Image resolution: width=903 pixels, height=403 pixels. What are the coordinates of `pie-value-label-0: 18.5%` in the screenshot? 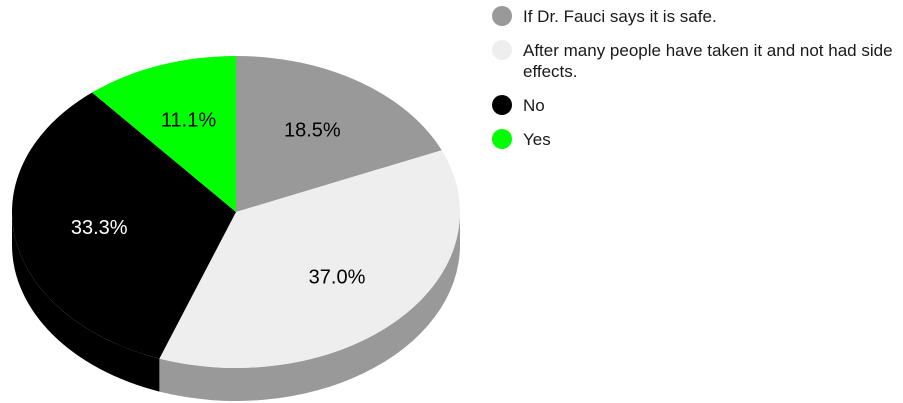 It's located at (312, 130).